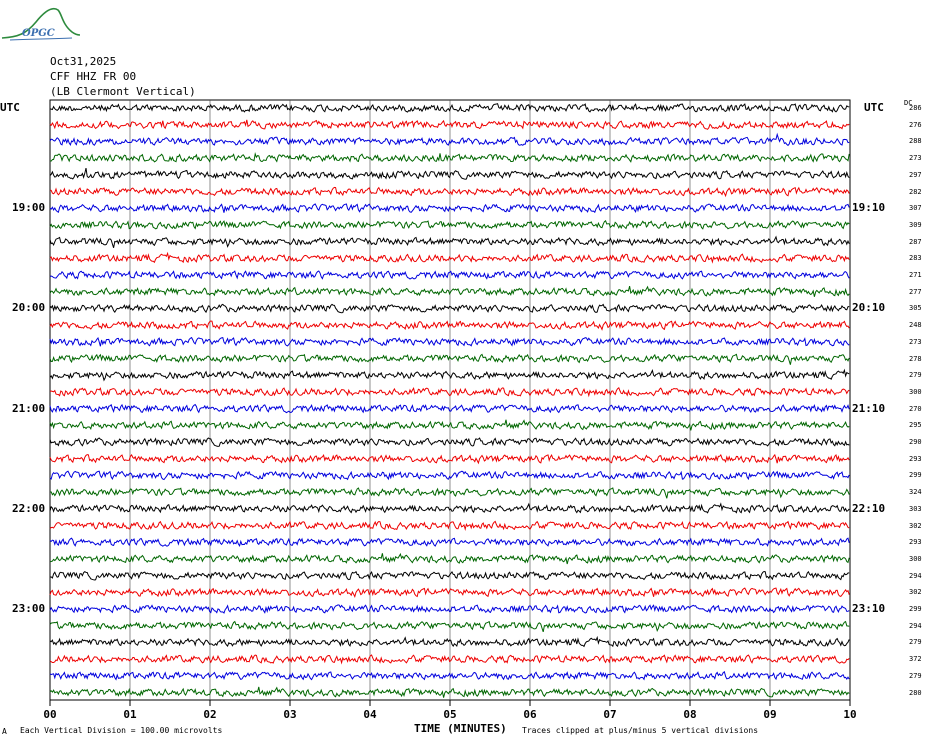 This screenshot has width=930, height=744. I want to click on dc-offset-label: 283, so click(915, 258).